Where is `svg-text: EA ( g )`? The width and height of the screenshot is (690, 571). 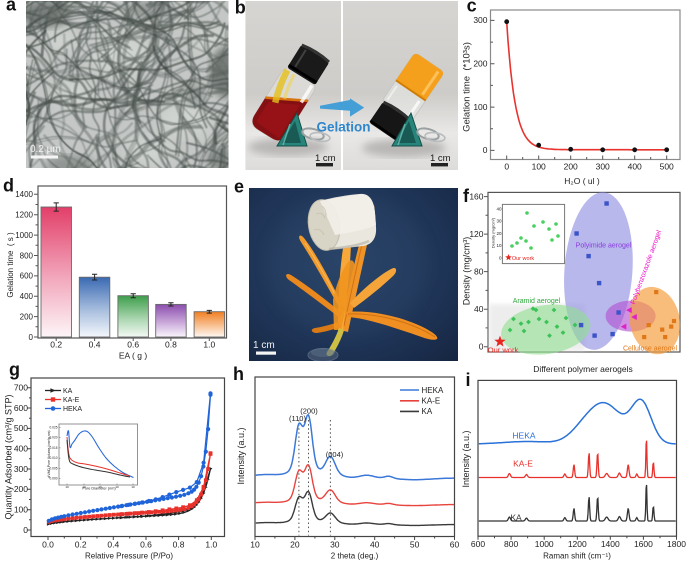 svg-text: EA ( g ) is located at coordinates (133, 356).